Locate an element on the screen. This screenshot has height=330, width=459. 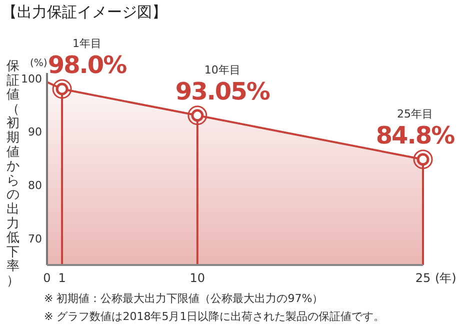
text: ※ 初期値：公称最大出力下限値（公称最大出力の97%） is located at coordinates (184, 298).